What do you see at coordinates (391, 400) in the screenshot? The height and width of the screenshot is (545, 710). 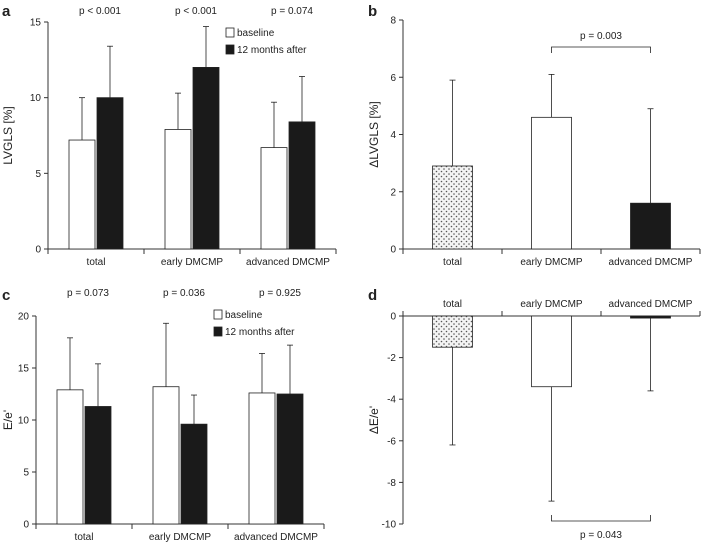 I see `y-tick-label: -4` at bounding box center [391, 400].